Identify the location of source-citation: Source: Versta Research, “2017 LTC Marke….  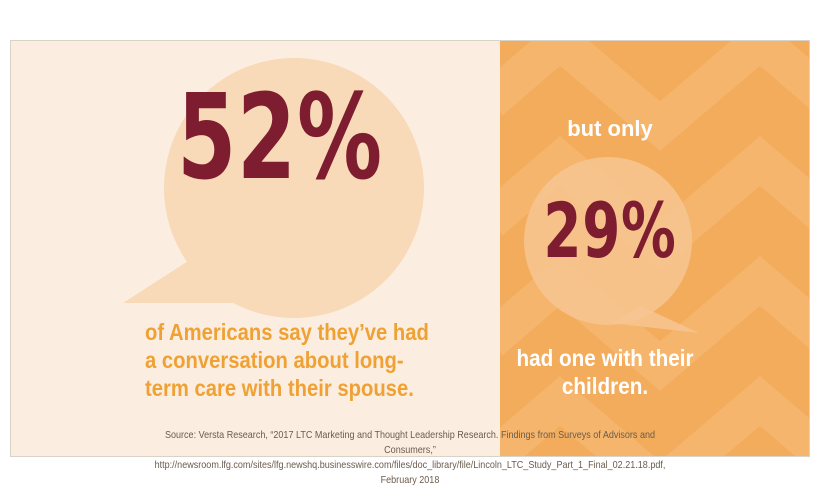
(409, 458).